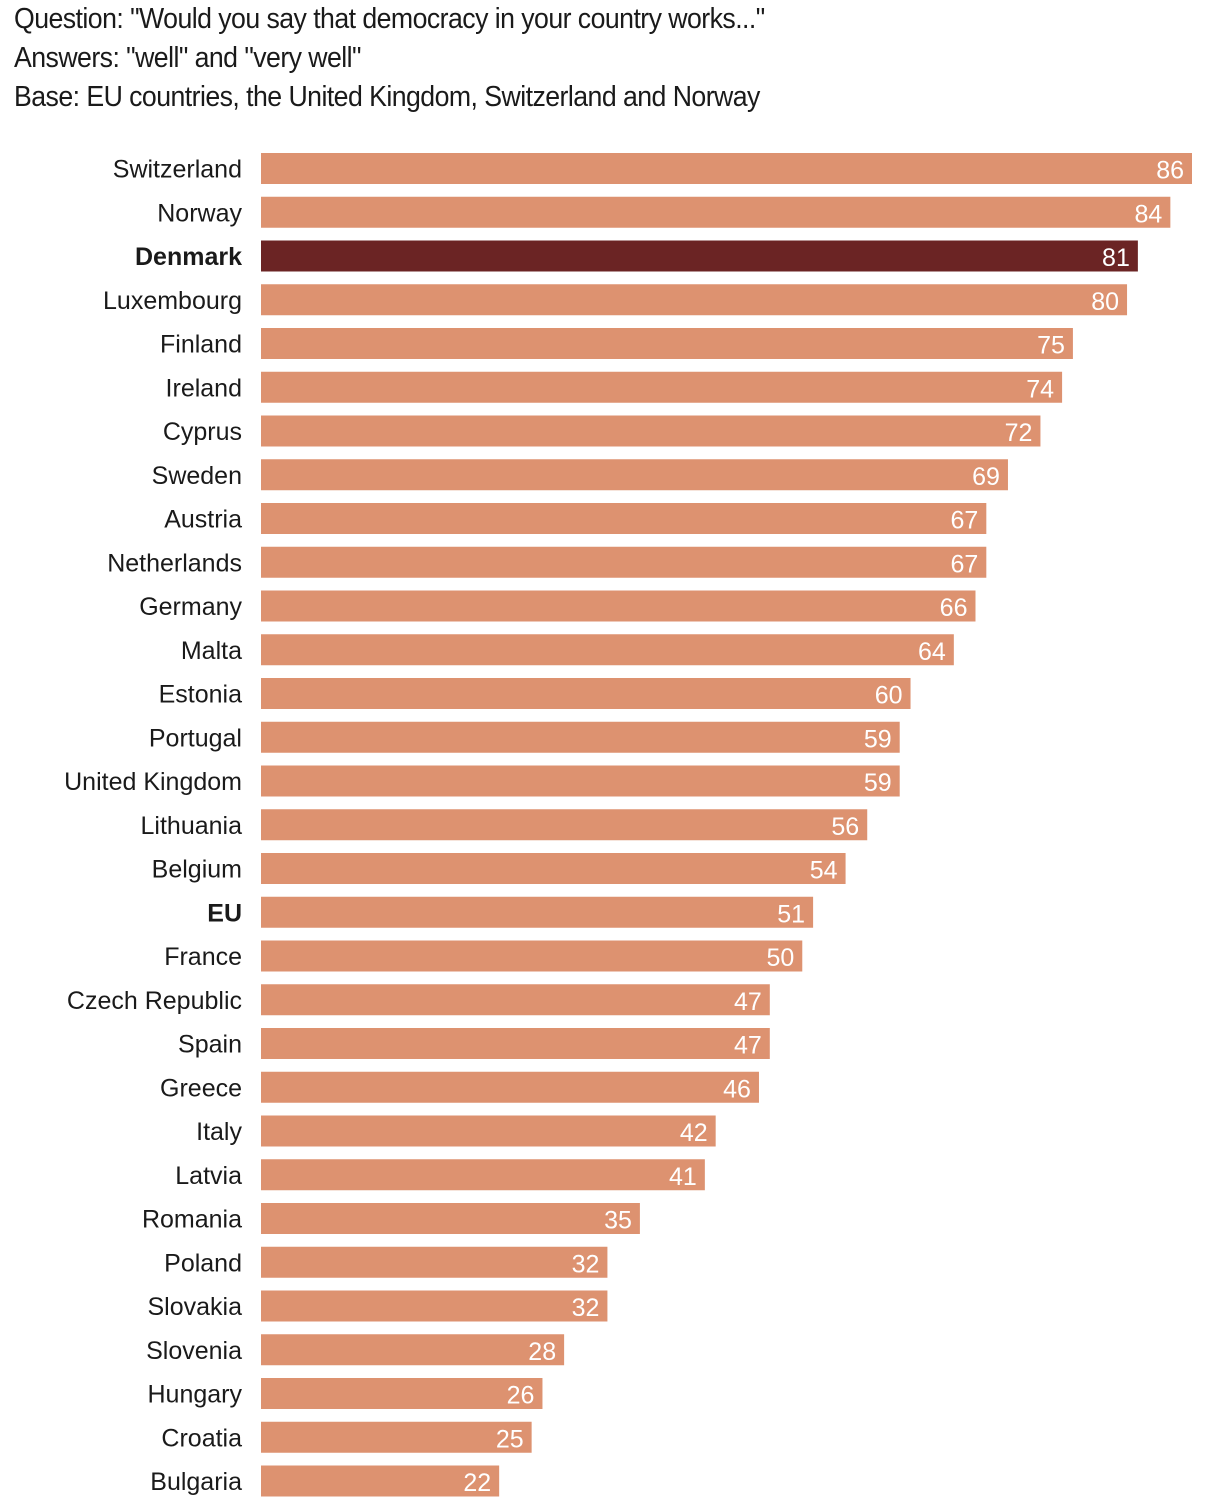 Image resolution: width=1212 pixels, height=1510 pixels. What do you see at coordinates (624, 518) in the screenshot?
I see `bar-austria` at bounding box center [624, 518].